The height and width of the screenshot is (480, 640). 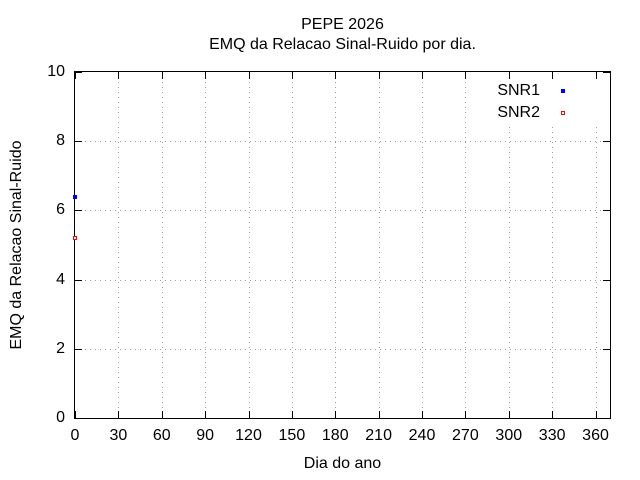 What do you see at coordinates (378, 435) in the screenshot?
I see `x-tick-label: 210` at bounding box center [378, 435].